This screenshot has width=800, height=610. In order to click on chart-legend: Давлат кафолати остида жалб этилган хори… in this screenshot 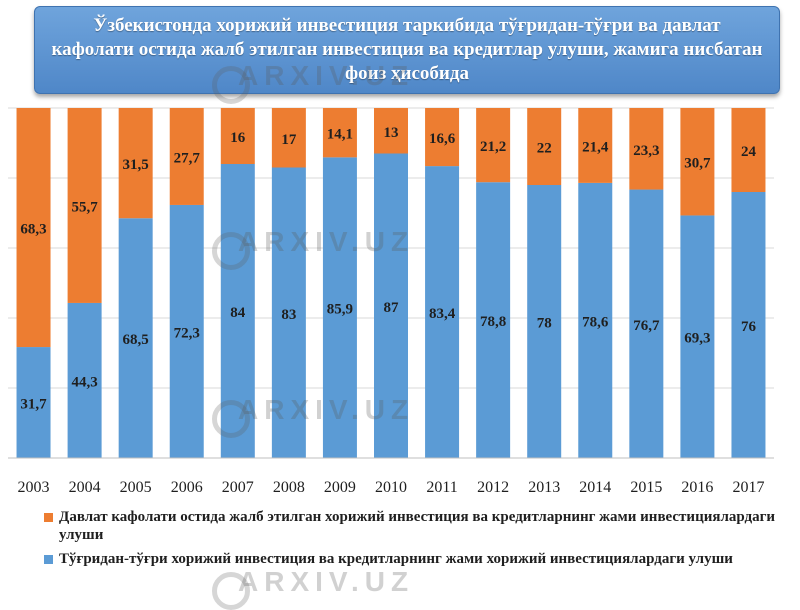, I will do `click(414, 541)`.